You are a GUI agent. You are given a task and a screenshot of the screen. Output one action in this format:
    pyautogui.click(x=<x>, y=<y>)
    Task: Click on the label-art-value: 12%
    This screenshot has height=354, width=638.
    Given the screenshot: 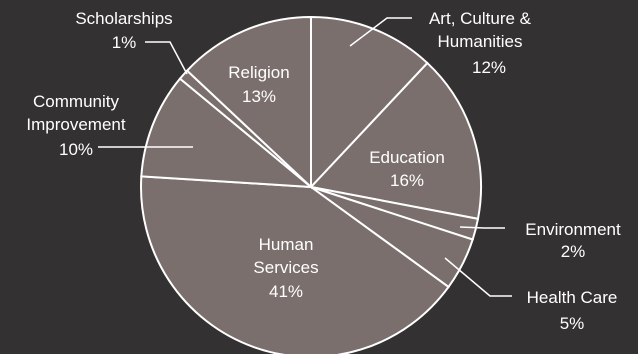 What is the action you would take?
    pyautogui.click(x=489, y=67)
    